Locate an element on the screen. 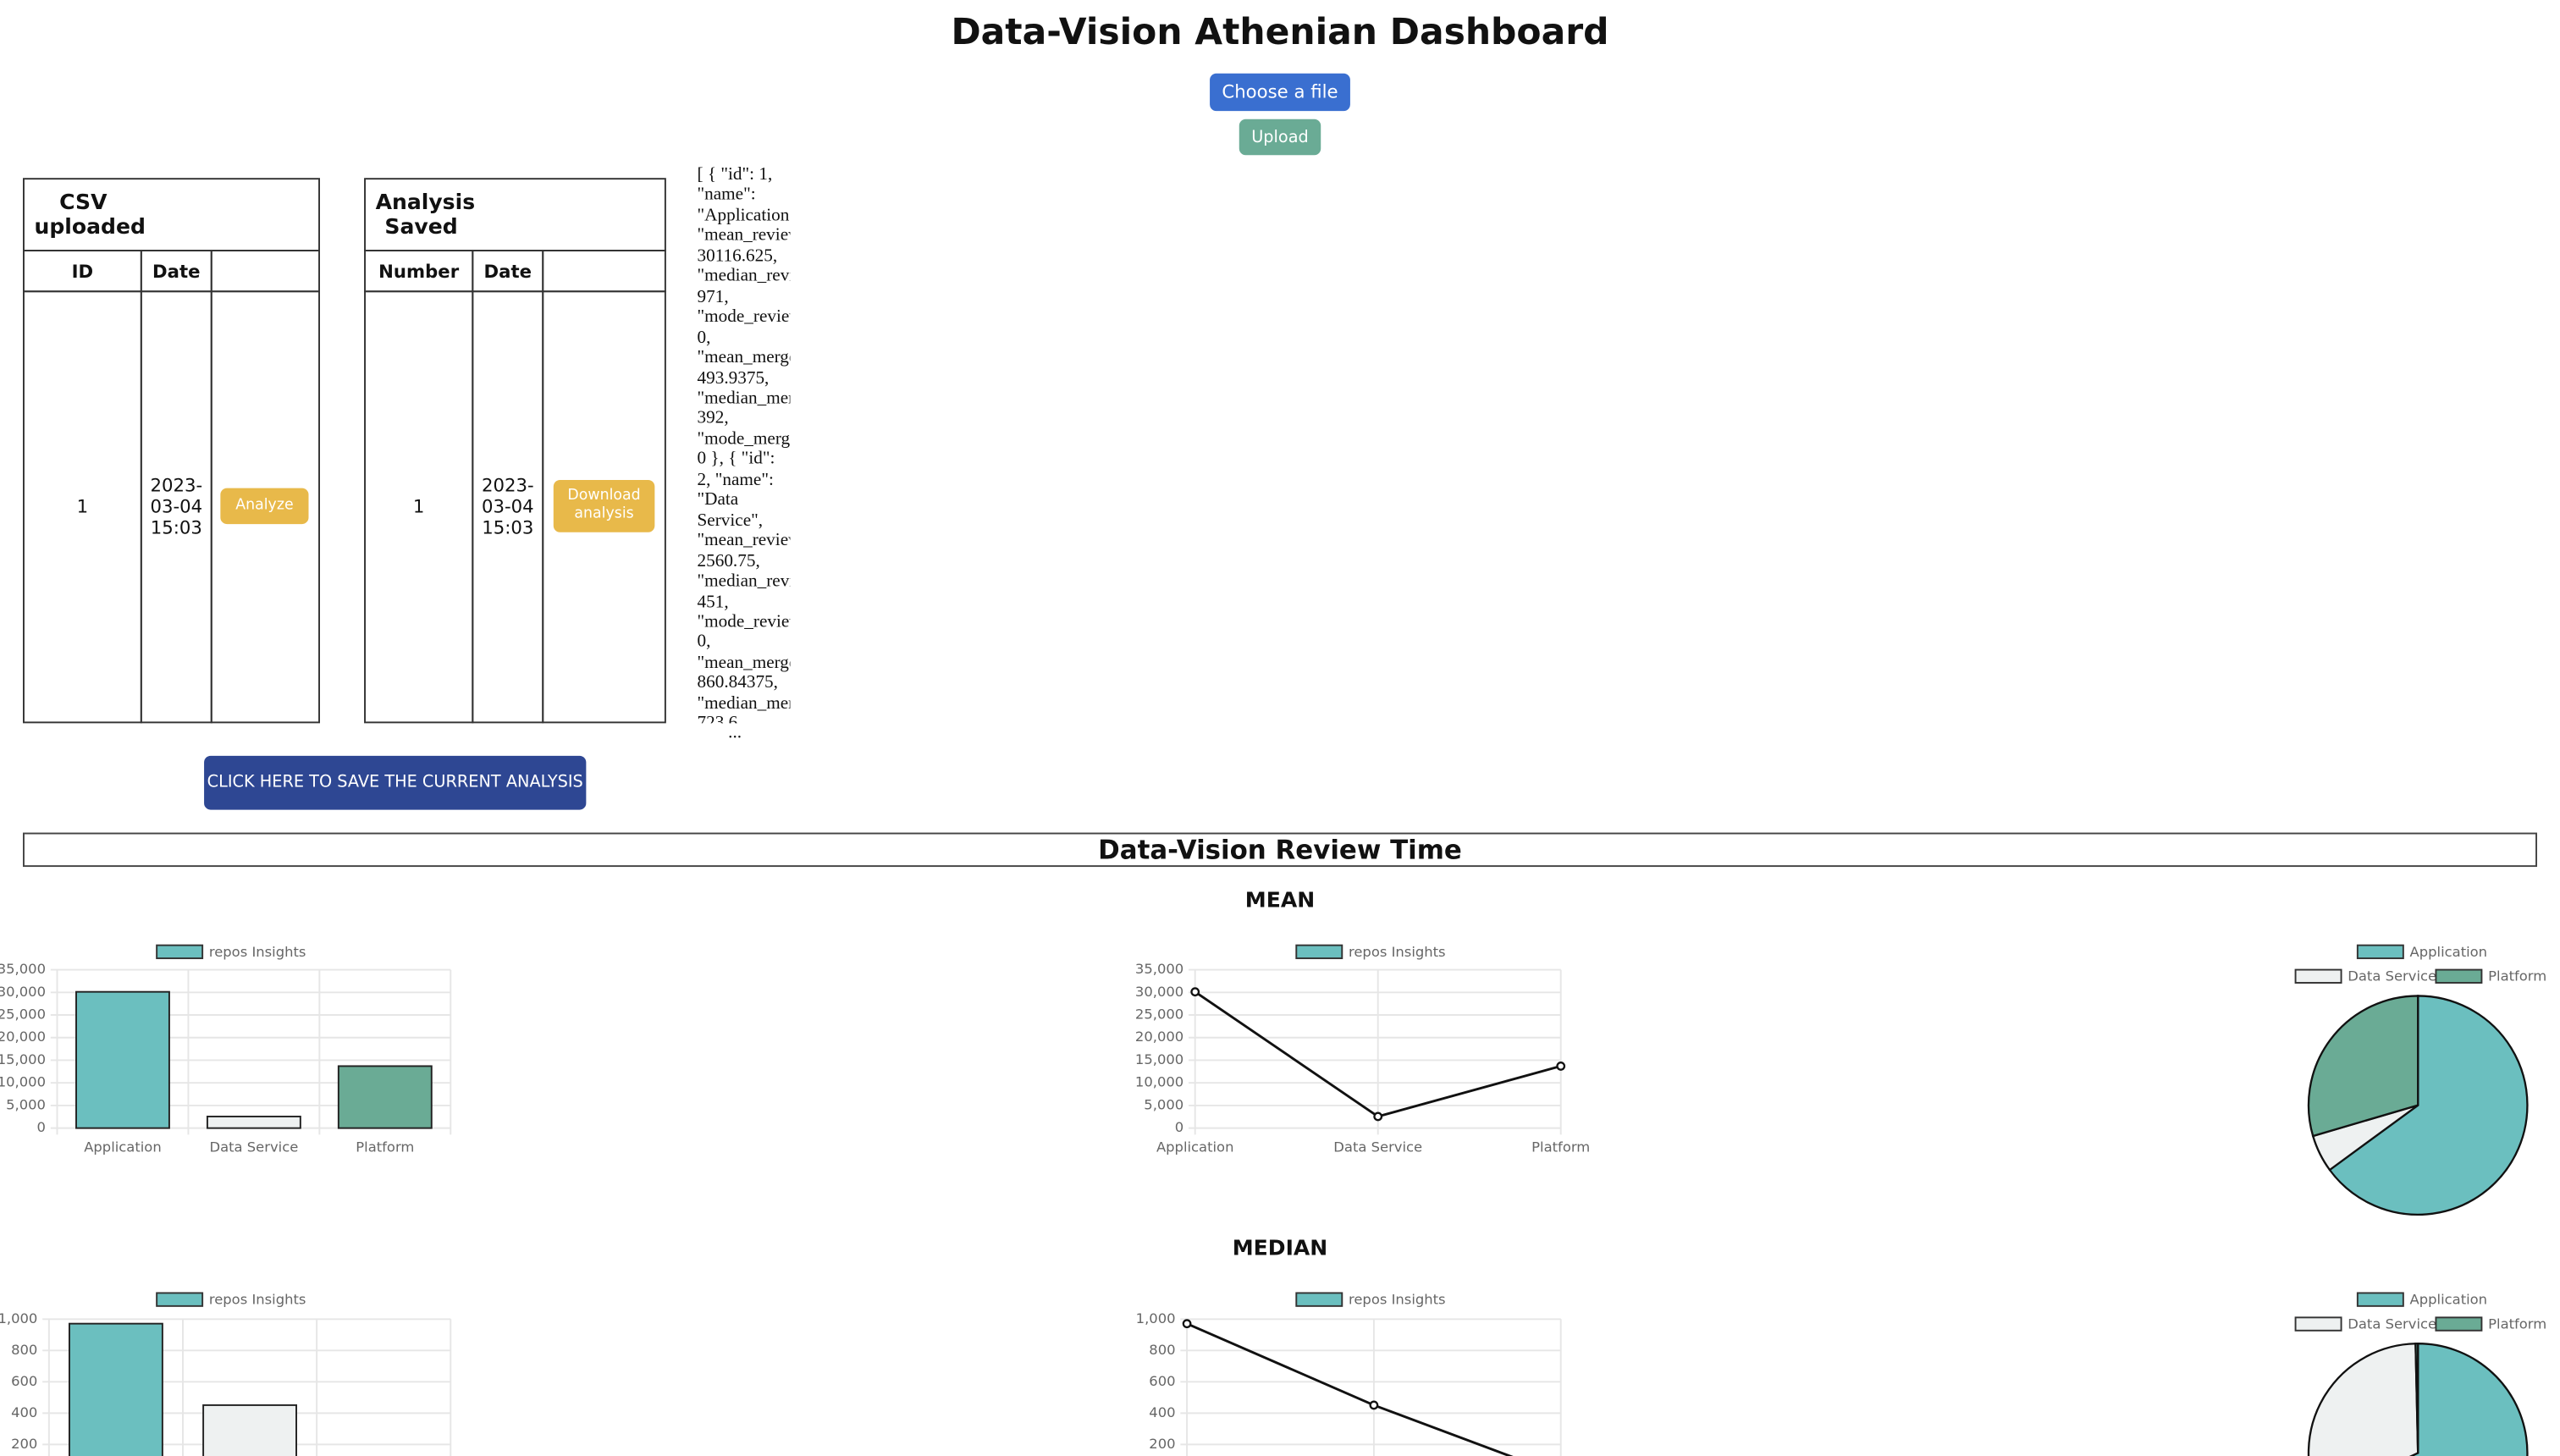  table-title-text: Analysis Saved is located at coordinates (425, 215).